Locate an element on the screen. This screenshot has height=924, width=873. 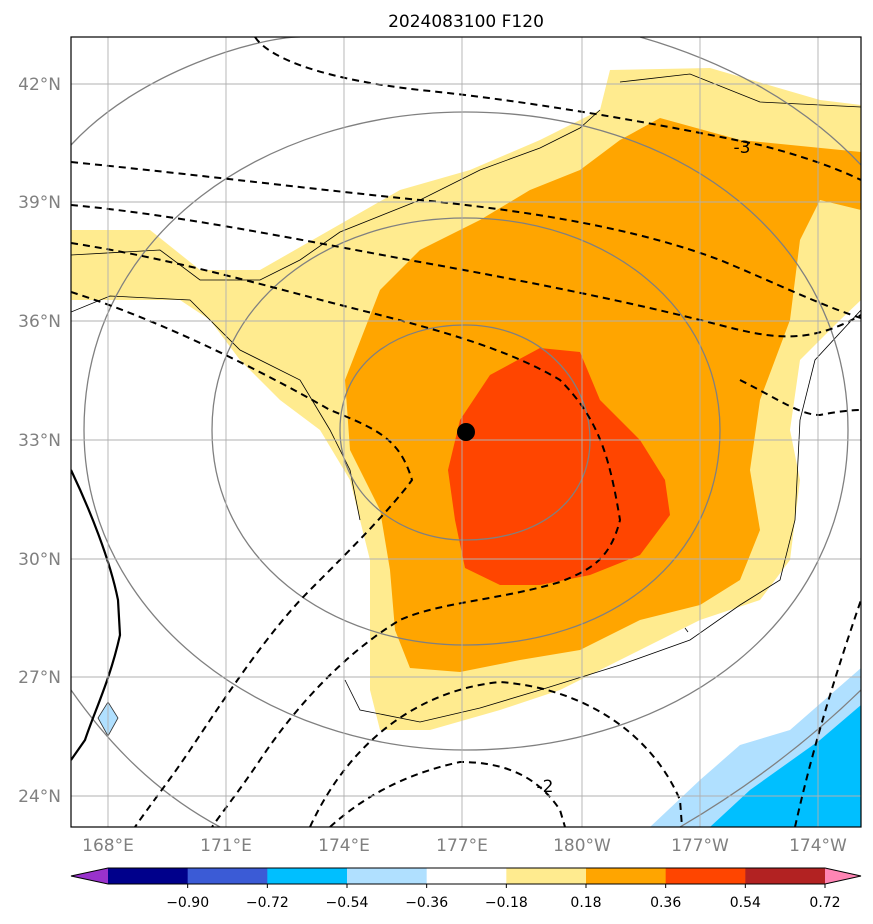
coastline is located at coordinates (96, 615).